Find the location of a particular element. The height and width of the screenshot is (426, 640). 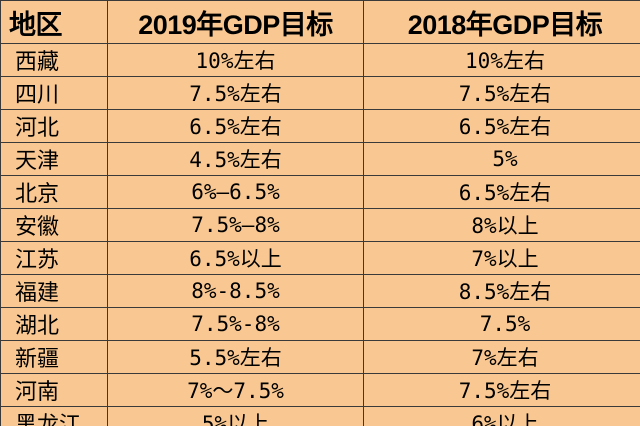

region-cell: 福建 is located at coordinates (54, 291).